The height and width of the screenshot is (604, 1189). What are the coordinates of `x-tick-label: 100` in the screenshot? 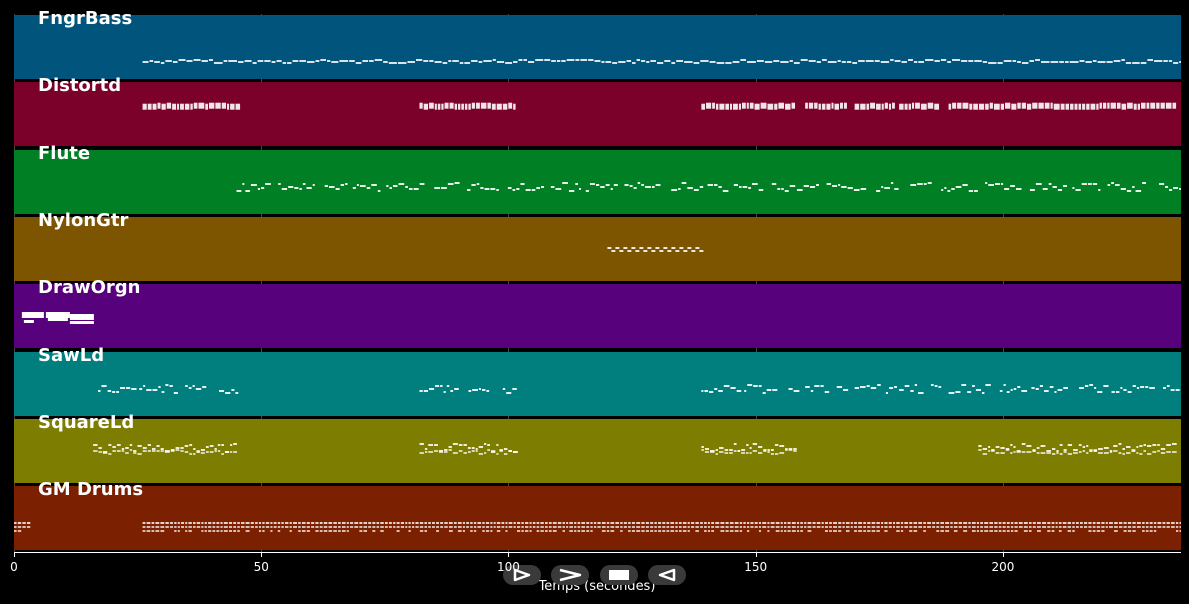 It's located at (508, 567).